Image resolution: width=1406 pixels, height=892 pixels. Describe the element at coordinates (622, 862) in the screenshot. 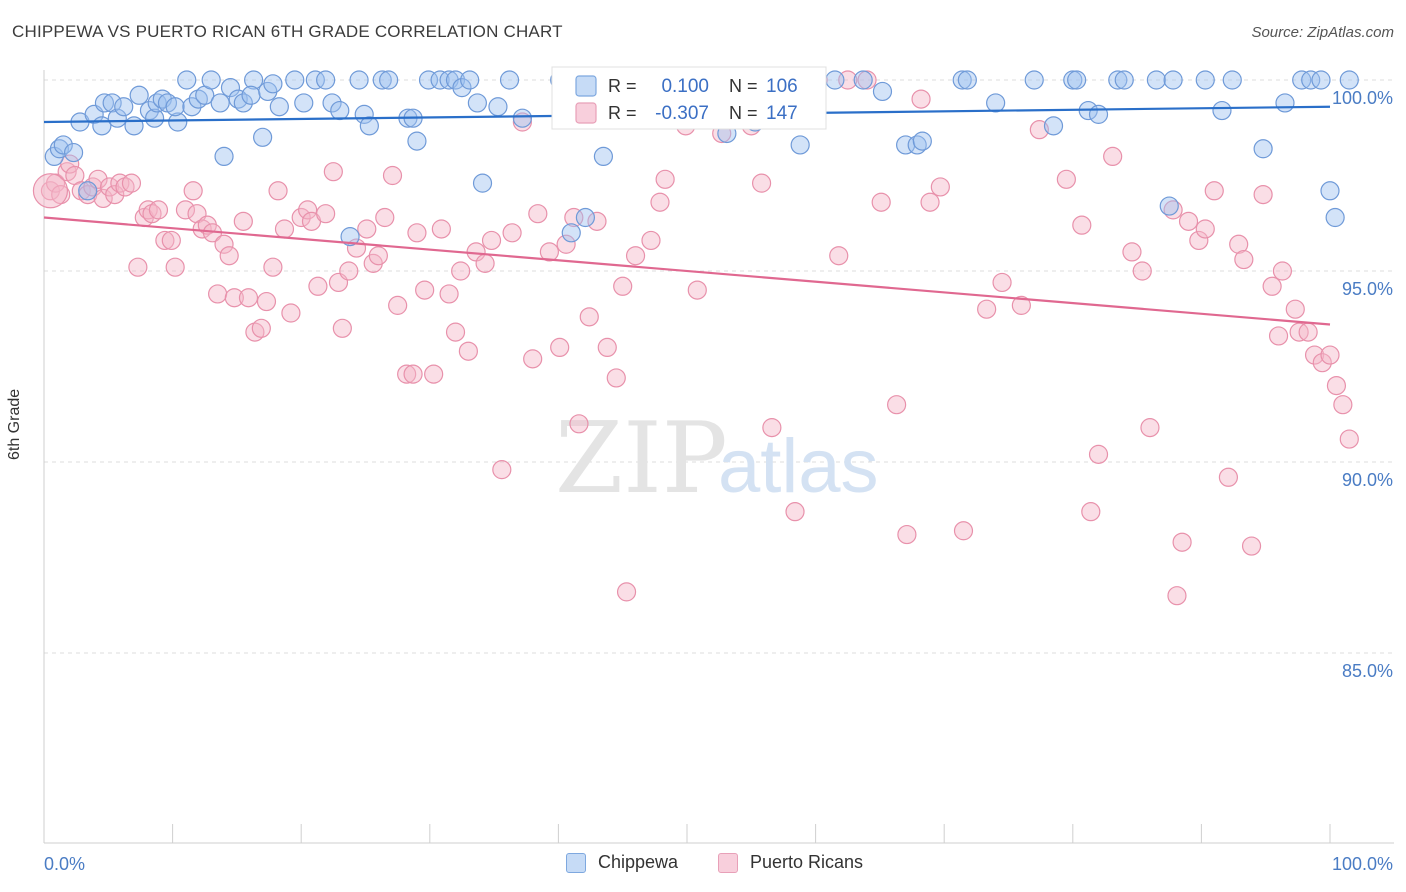

I see `bottom-legend-chippewa: Chippewa` at that location.